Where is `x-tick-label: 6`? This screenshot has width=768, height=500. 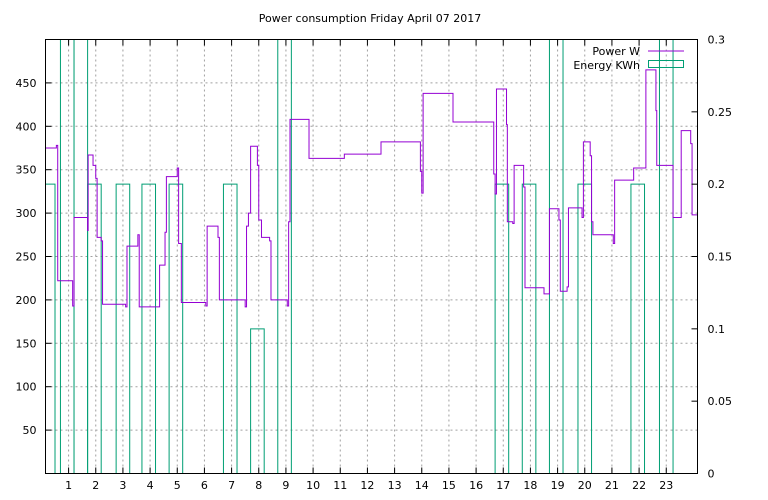
x-tick-label: 6 is located at coordinates (204, 485).